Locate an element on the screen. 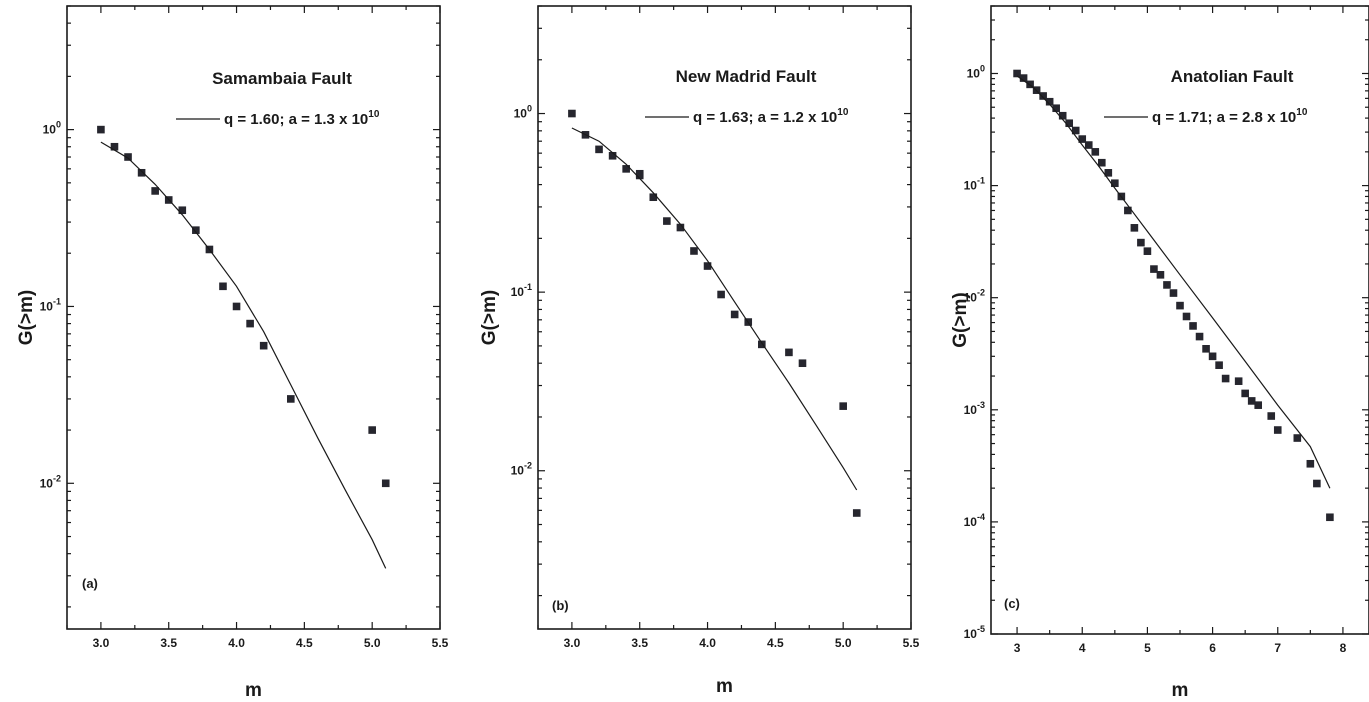 The width and height of the screenshot is (1369, 702). x-tick-label: 3 is located at coordinates (1017, 648).